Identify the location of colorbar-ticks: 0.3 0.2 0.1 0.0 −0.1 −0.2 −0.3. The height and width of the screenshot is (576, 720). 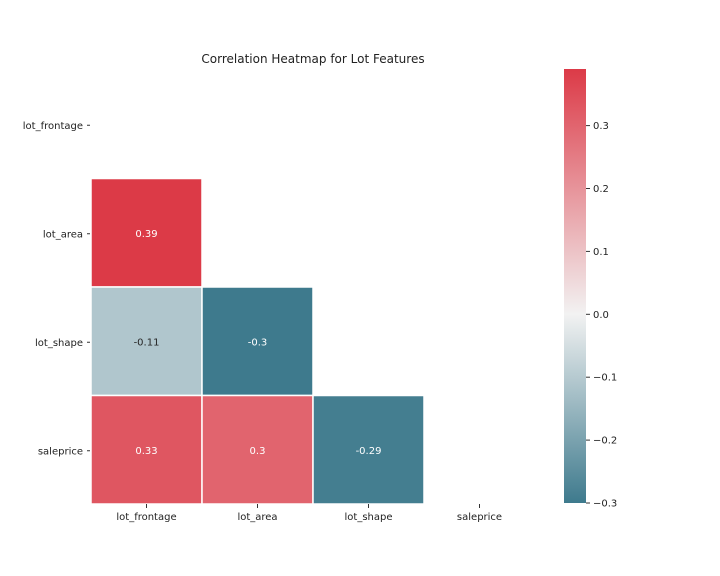
(601, 315).